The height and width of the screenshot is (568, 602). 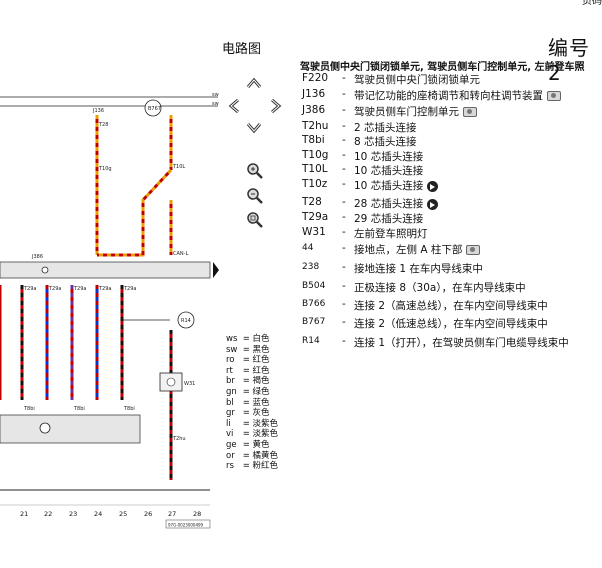 What do you see at coordinates (70, 429) in the screenshot?
I see `lock-unit-f220` at bounding box center [70, 429].